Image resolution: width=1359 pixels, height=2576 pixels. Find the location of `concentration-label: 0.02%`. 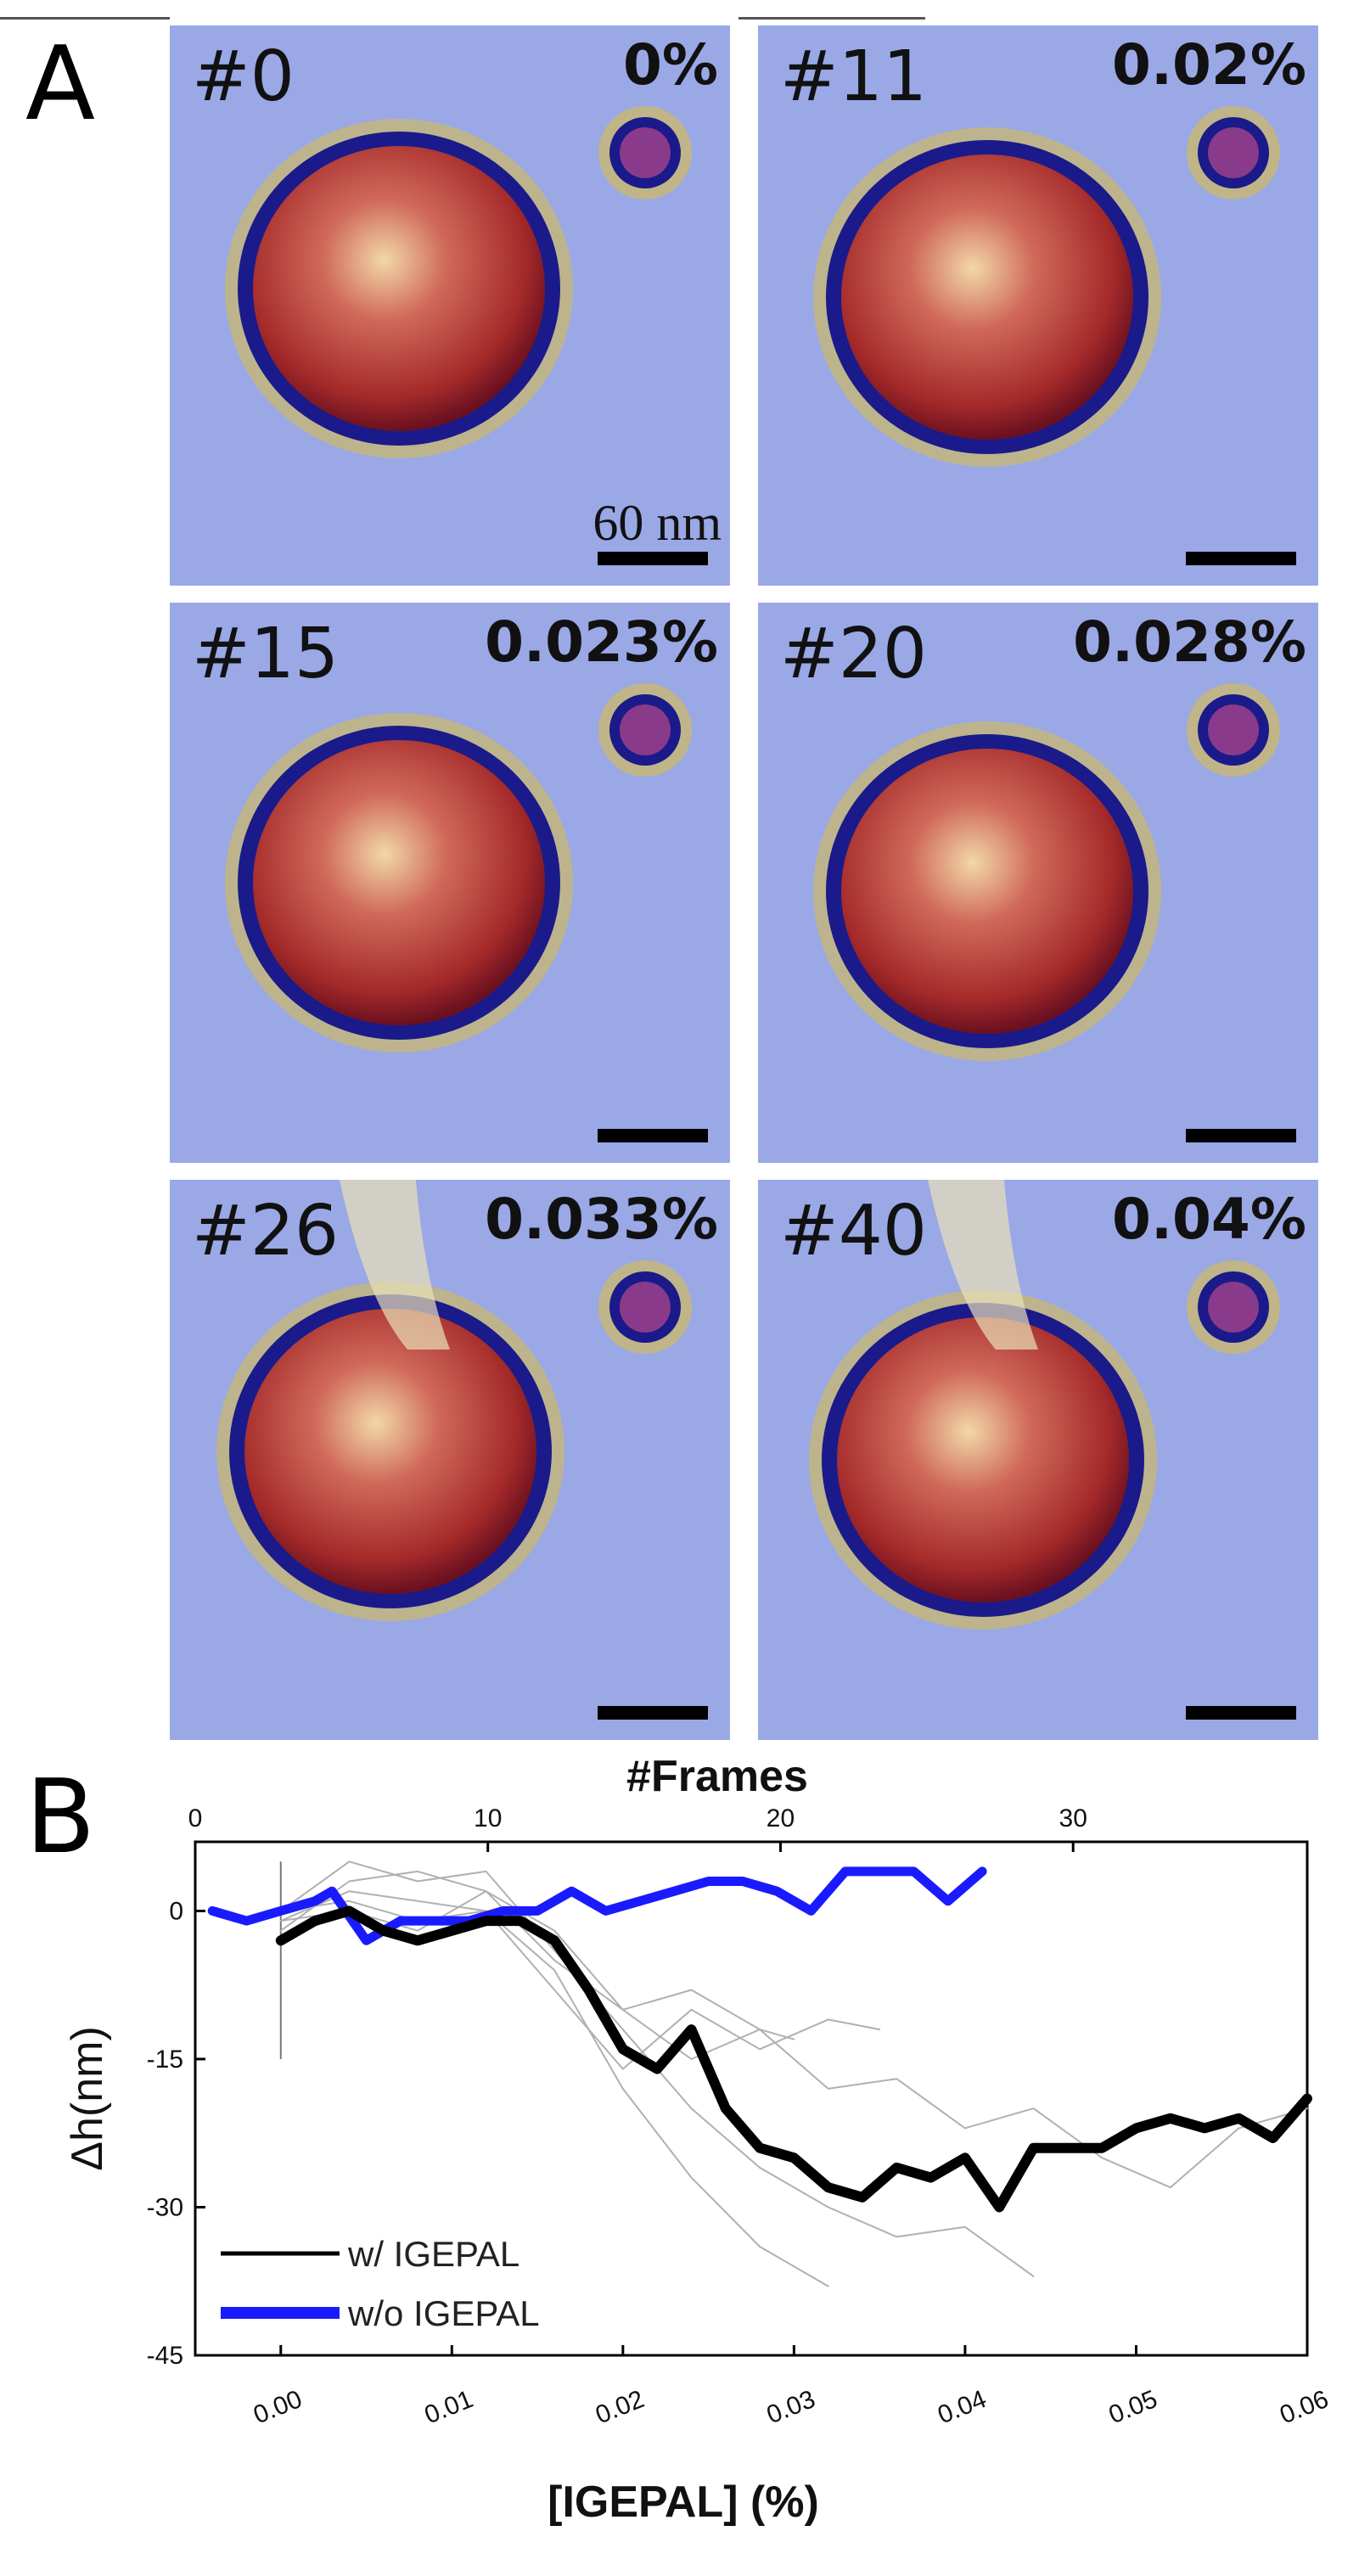

concentration-label: 0.02% is located at coordinates (1209, 65).